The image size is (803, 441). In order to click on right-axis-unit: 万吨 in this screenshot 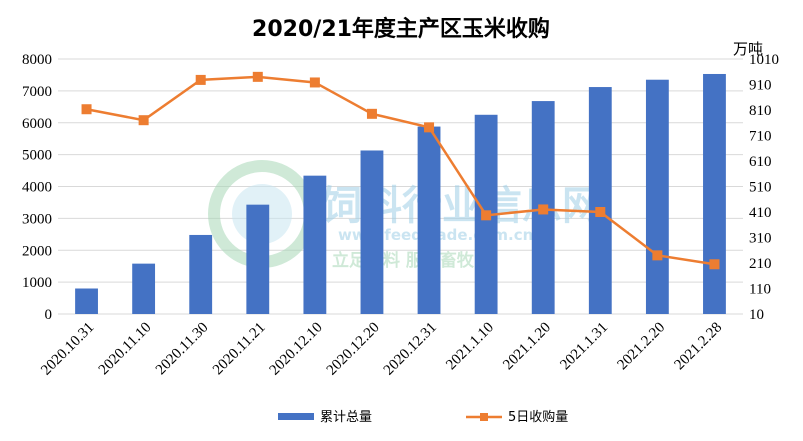, I will do `click(748, 49)`.